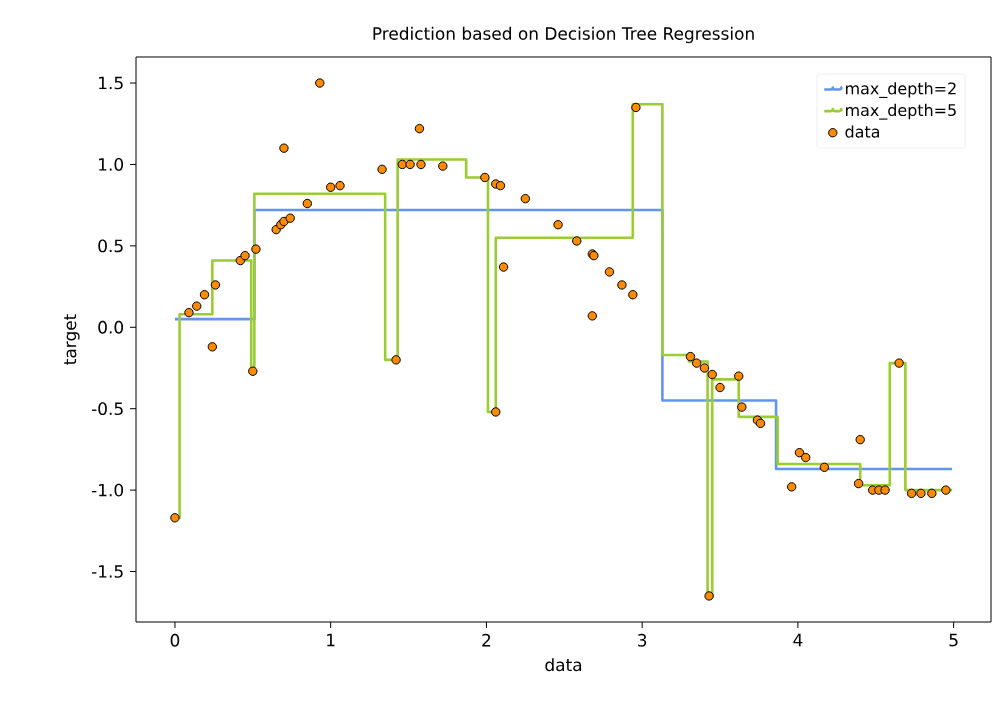 This screenshot has height=702, width=1002. What do you see at coordinates (107, 409) in the screenshot?
I see `y-tick-label: -0.5` at bounding box center [107, 409].